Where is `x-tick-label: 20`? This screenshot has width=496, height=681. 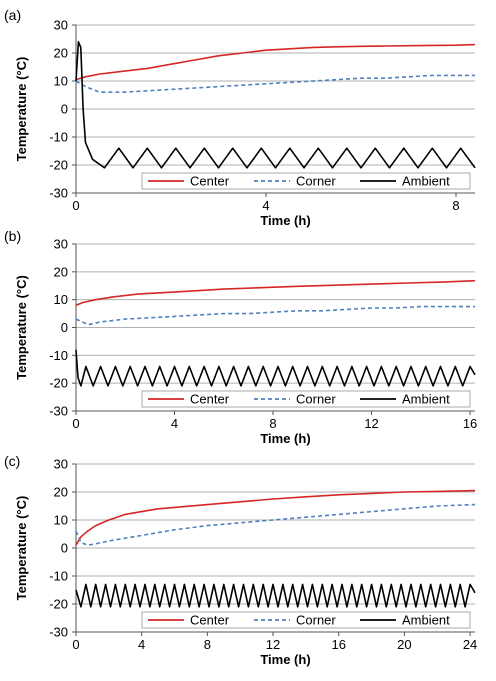 x-tick-label: 20 is located at coordinates (404, 644).